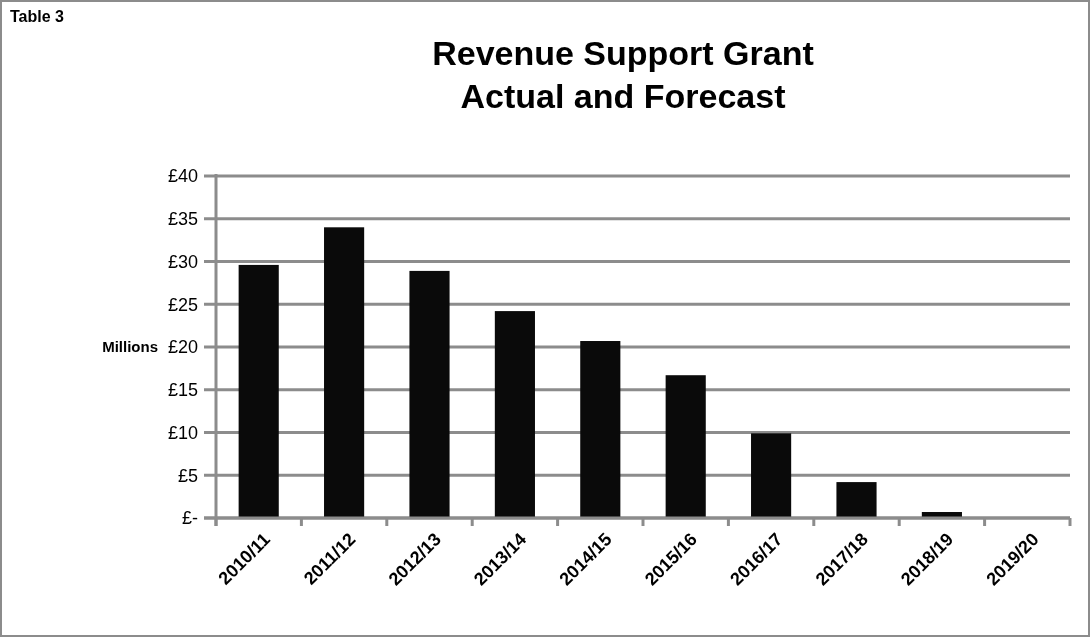 This screenshot has width=1090, height=637. What do you see at coordinates (182, 219) in the screenshot?
I see `y-tick-label: £35` at bounding box center [182, 219].